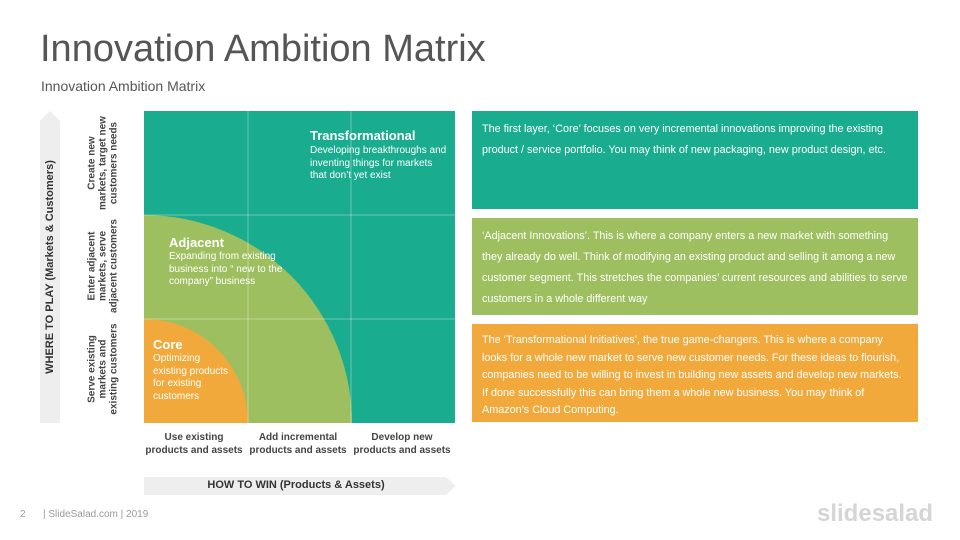 The image size is (960, 540). What do you see at coordinates (96, 514) in the screenshot?
I see `footer-text: | SlideSalad.com | 2019` at bounding box center [96, 514].